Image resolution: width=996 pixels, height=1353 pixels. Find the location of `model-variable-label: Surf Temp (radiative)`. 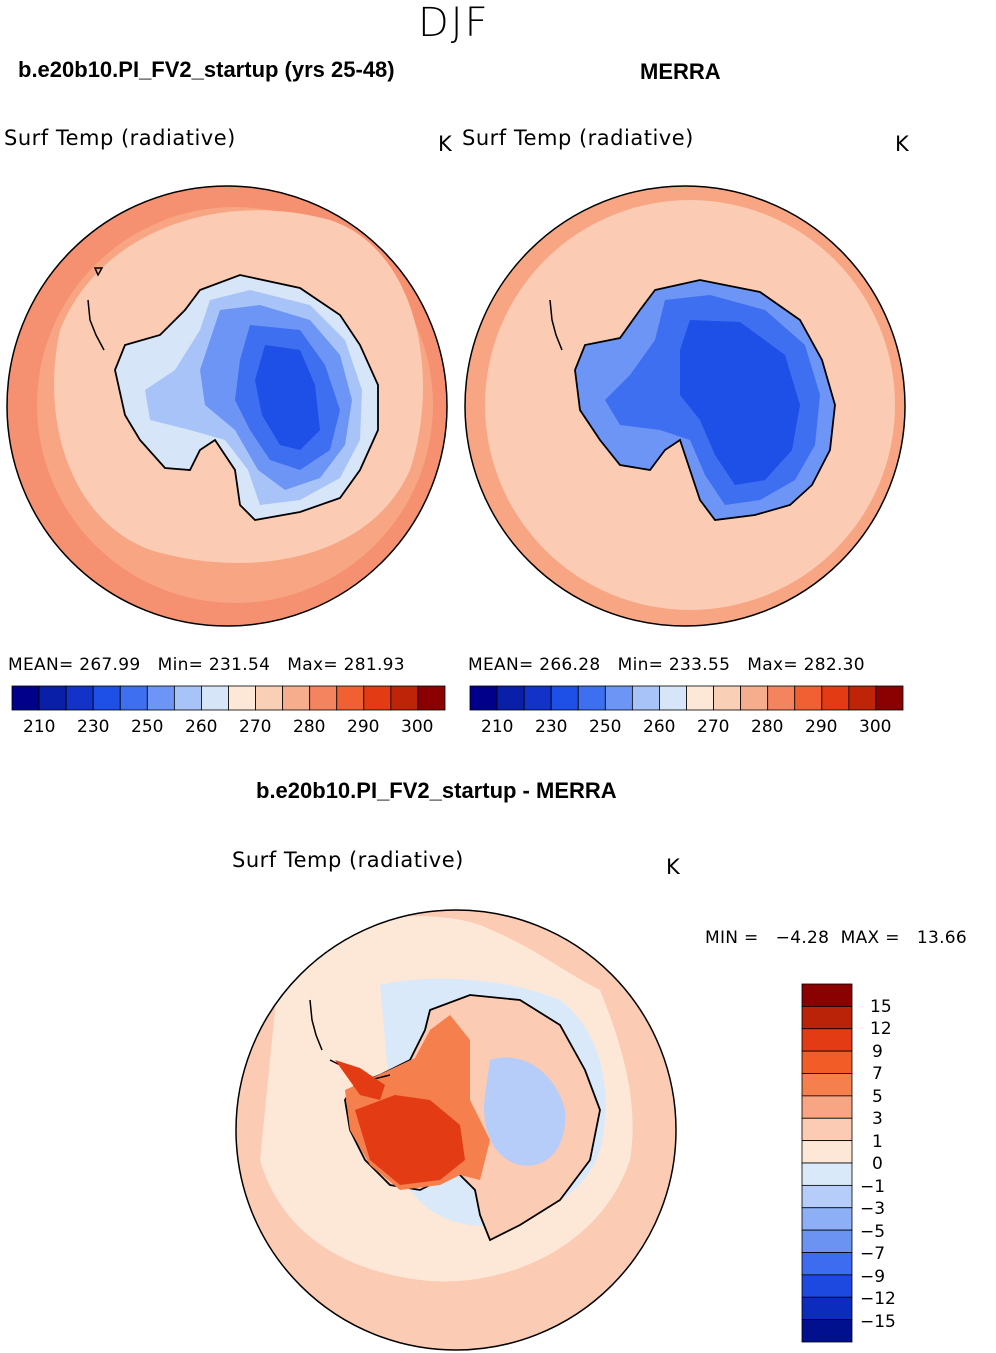

model-variable-label: Surf Temp (radiative) is located at coordinates (120, 138).